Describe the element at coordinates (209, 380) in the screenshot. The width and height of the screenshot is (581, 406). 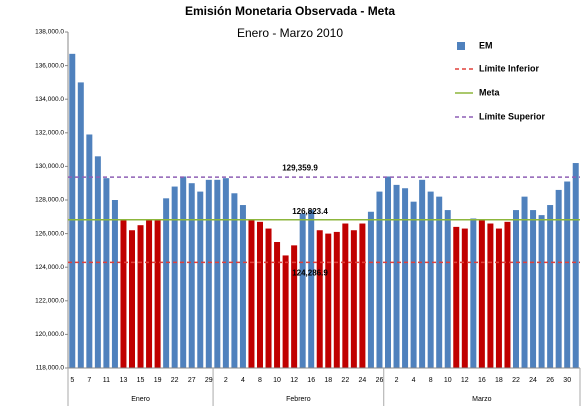
I see `x-tick-label: 29` at that location.